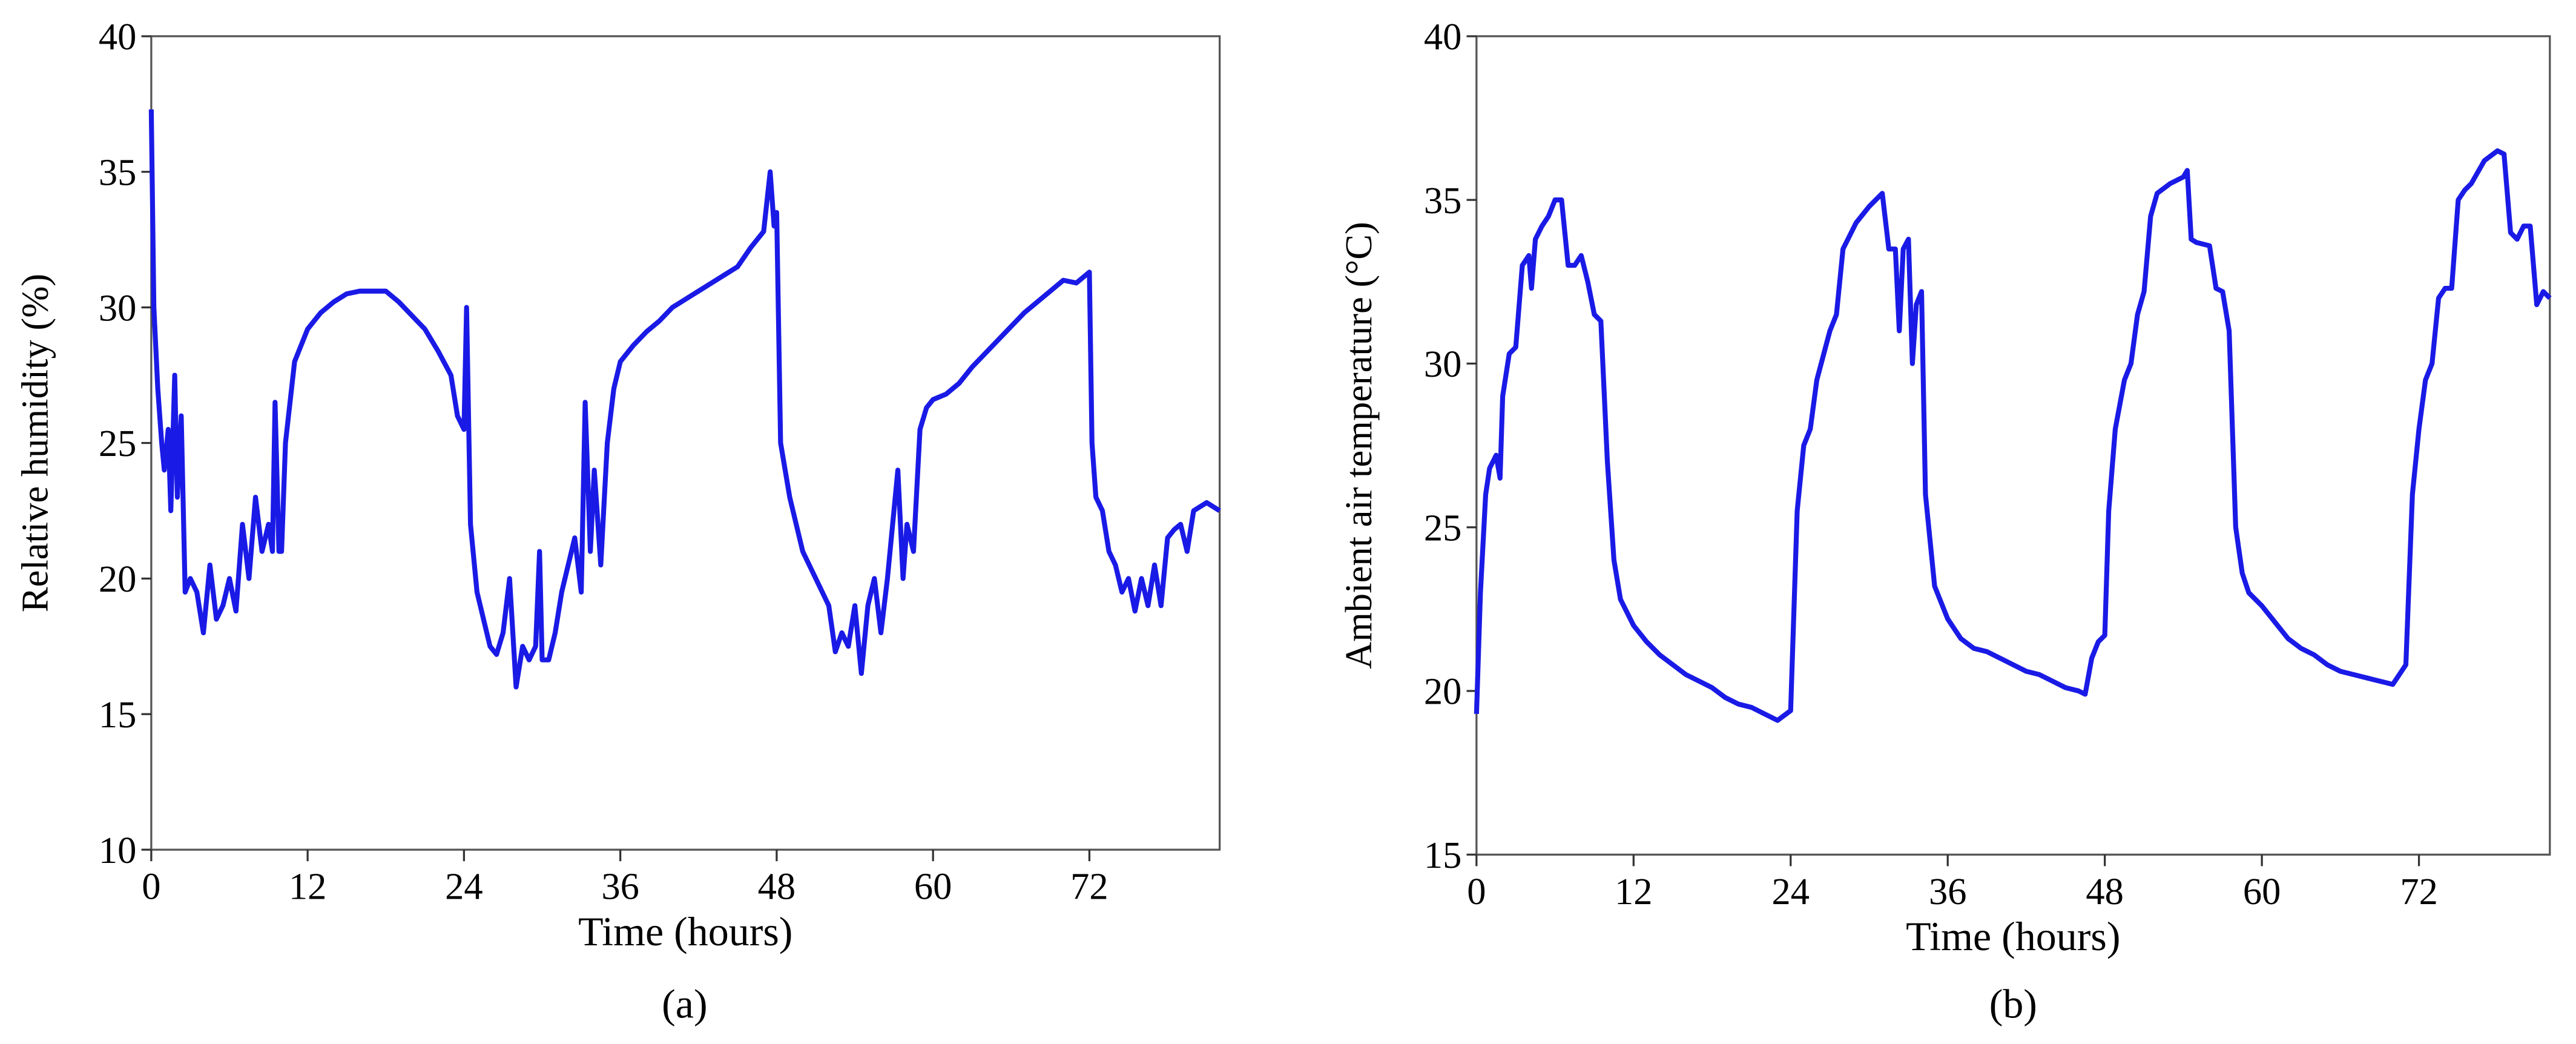  Describe the element at coordinates (684, 1003) in the screenshot. I see `panel-label: (a)` at that location.